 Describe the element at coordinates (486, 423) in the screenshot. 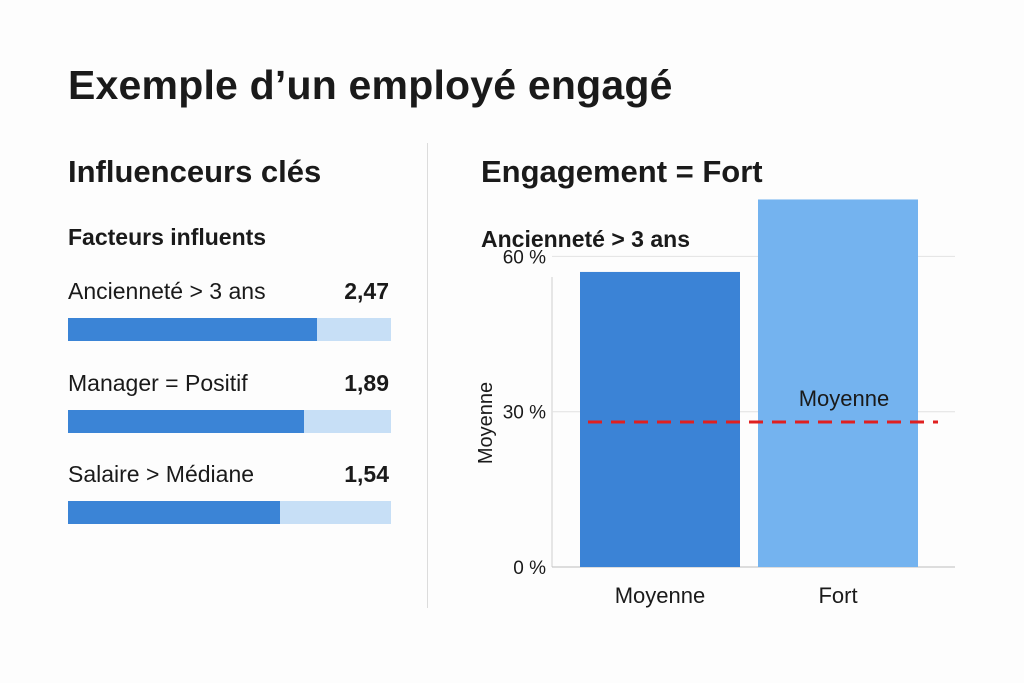

I see `y-axis-label: Moyenne` at that location.